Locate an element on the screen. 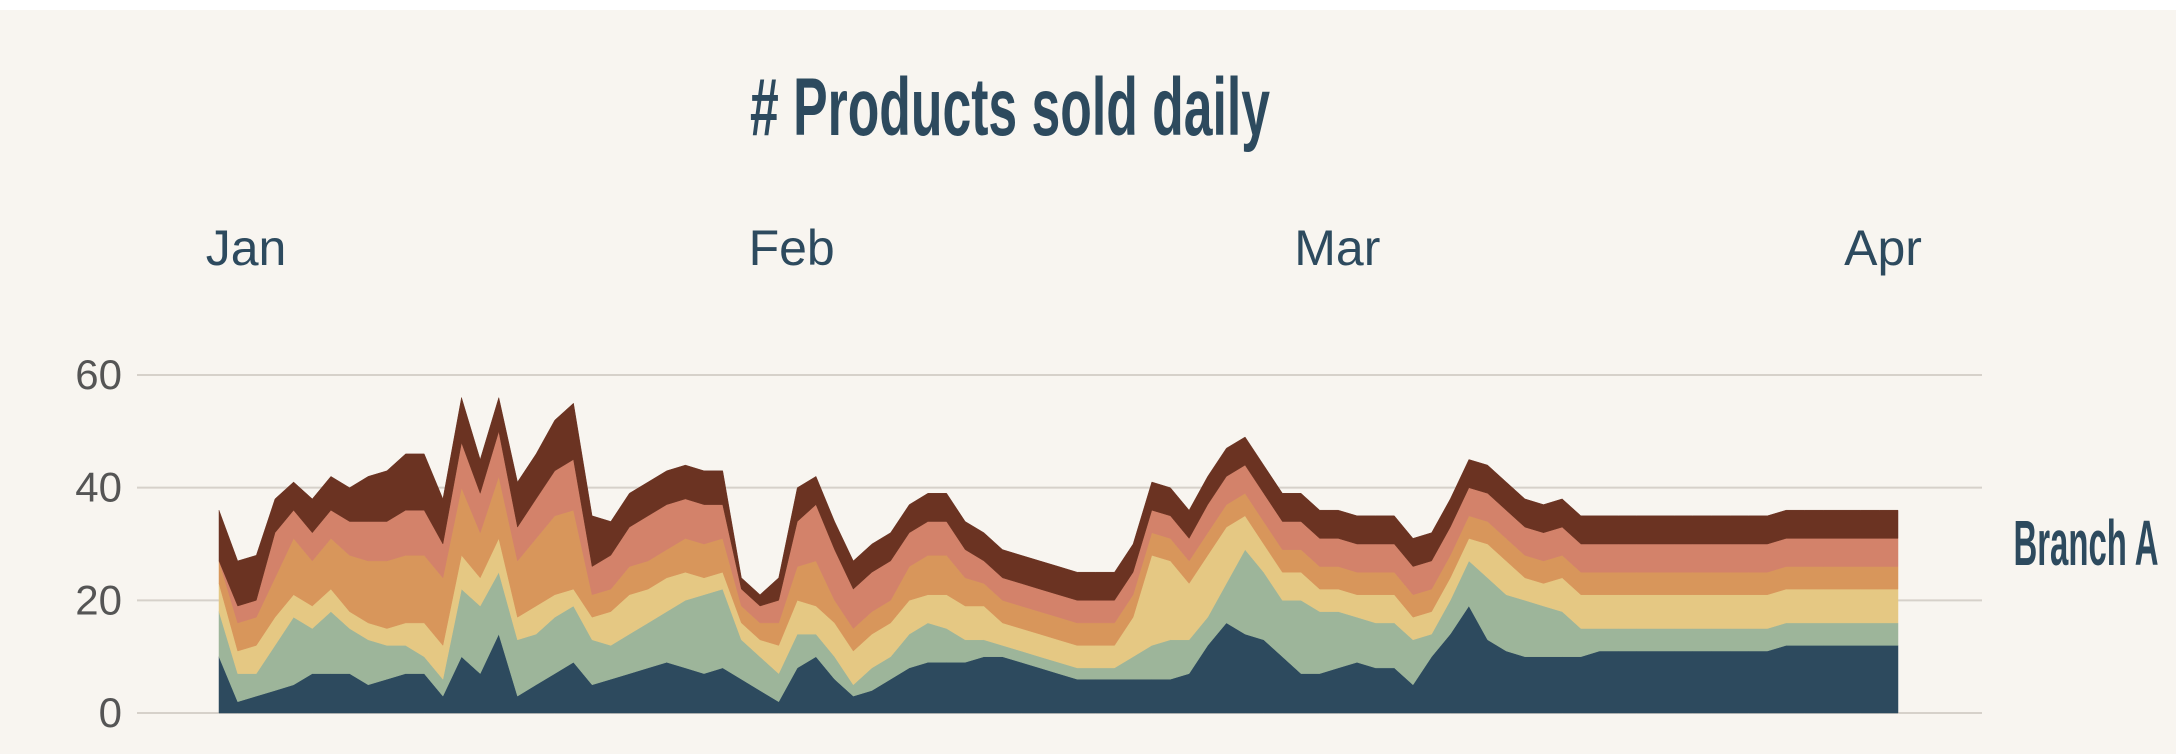 This screenshot has height=754, width=2176. series-label: Branch A is located at coordinates (2086, 543).